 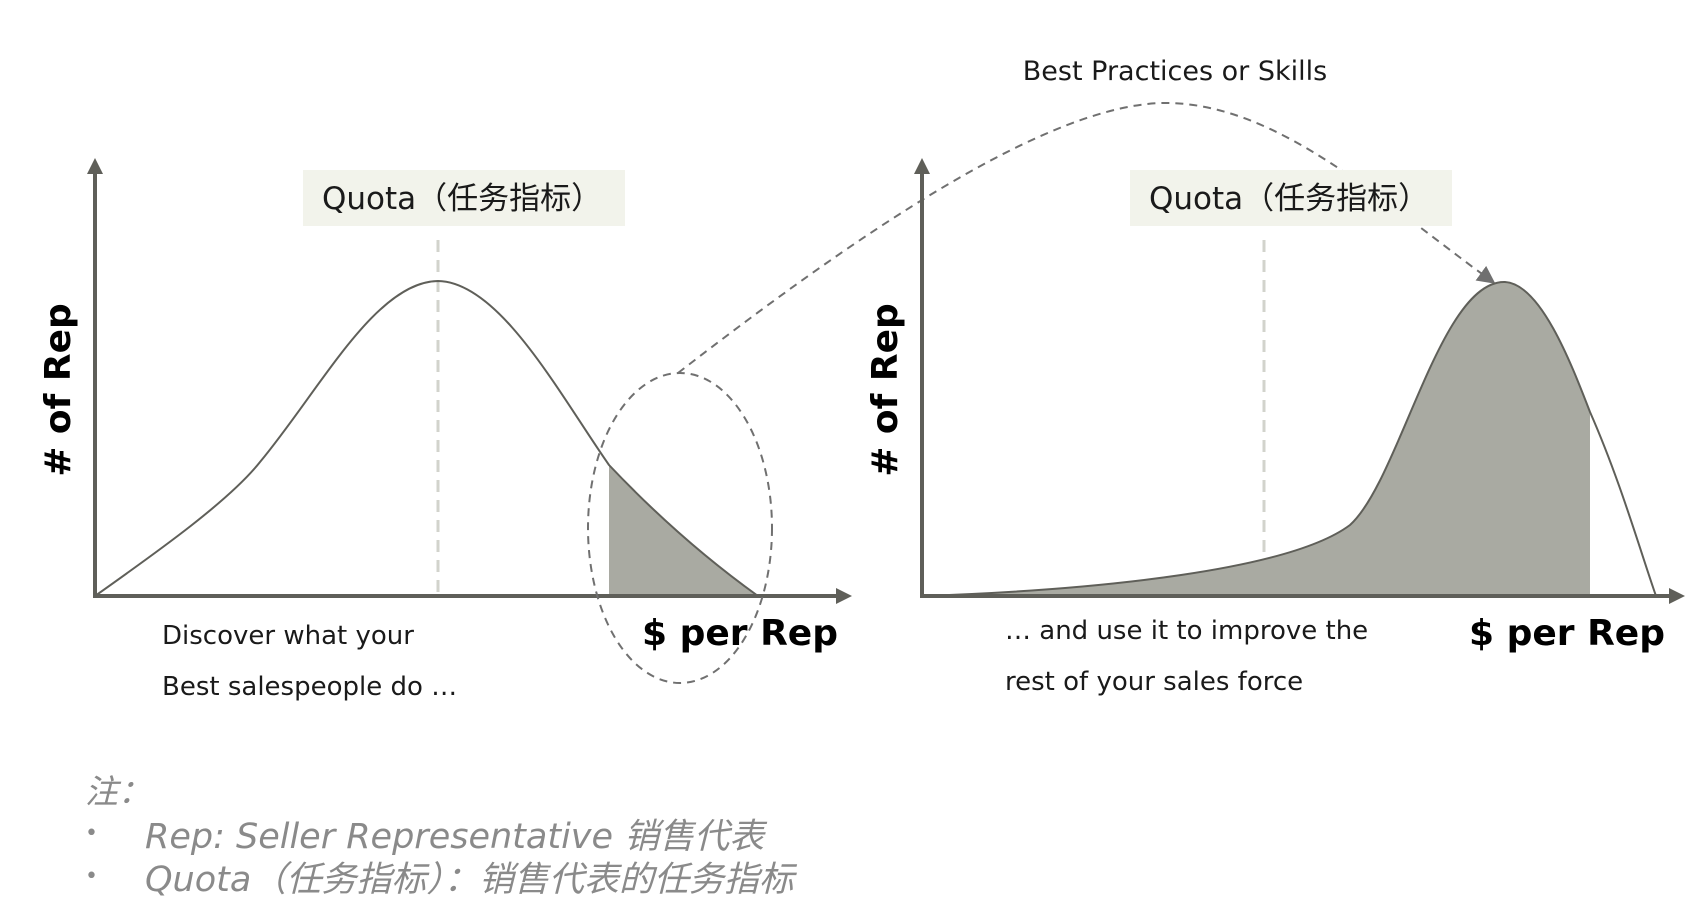 I want to click on right-shaded-area, so click(x=1256, y=438).